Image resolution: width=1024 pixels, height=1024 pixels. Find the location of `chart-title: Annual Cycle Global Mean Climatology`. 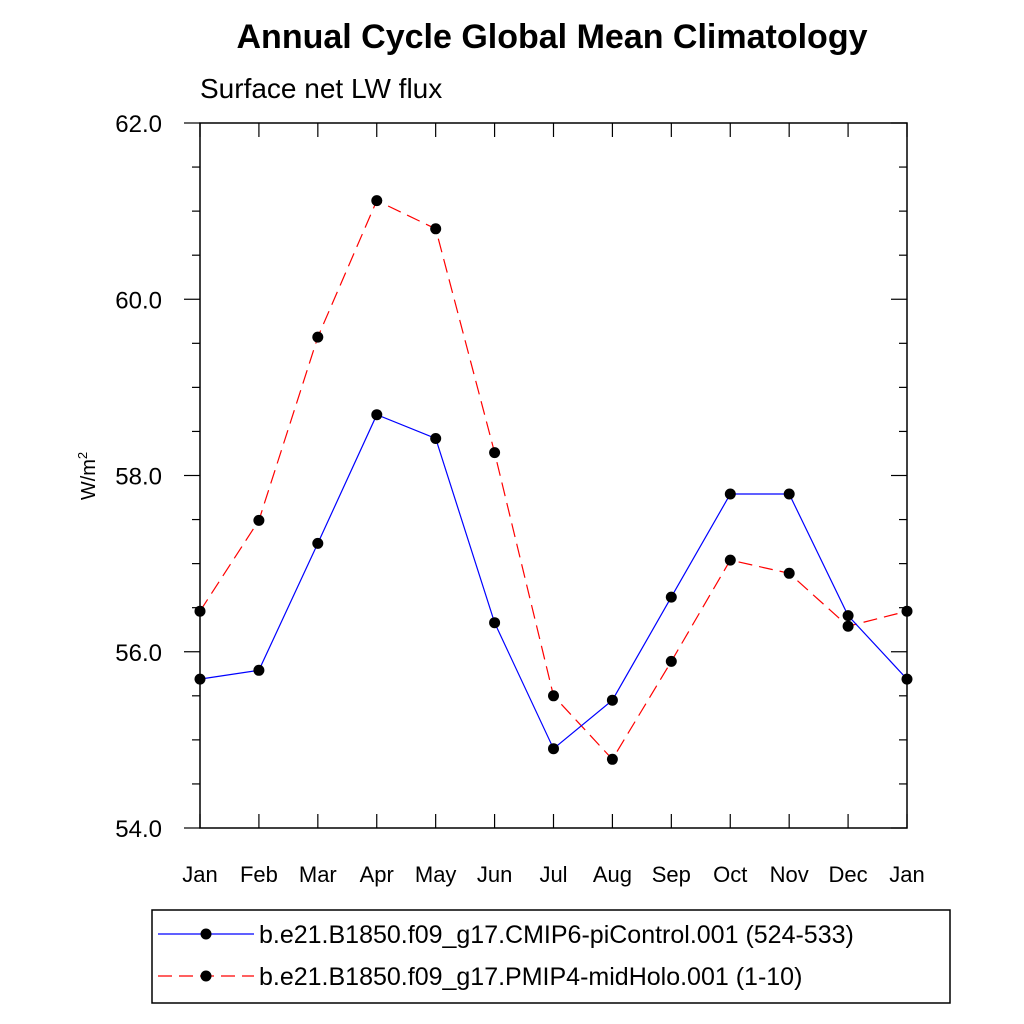

chart-title: Annual Cycle Global Mean Climatology is located at coordinates (552, 37).